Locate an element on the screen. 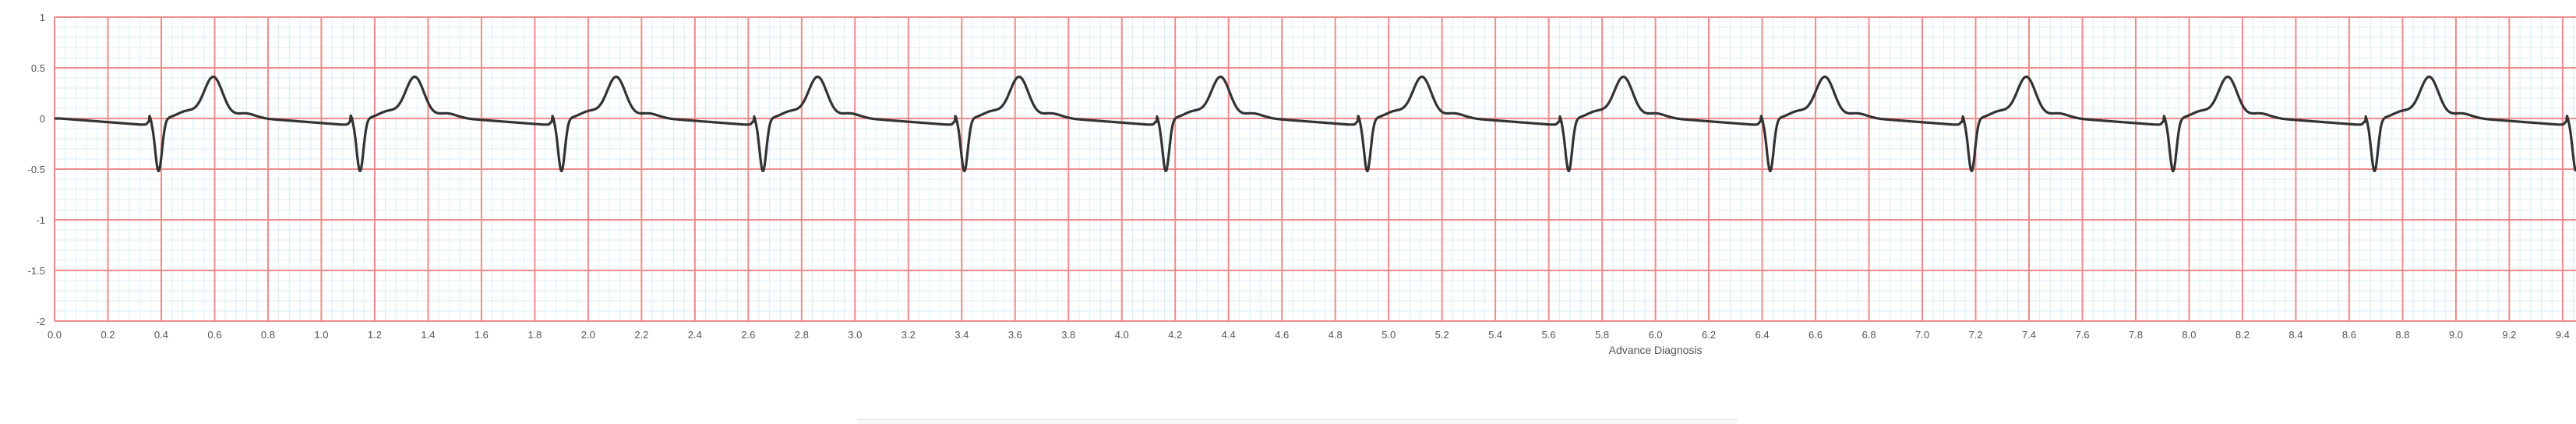 The height and width of the screenshot is (424, 2576). y-tick-label: -2 is located at coordinates (40, 321).